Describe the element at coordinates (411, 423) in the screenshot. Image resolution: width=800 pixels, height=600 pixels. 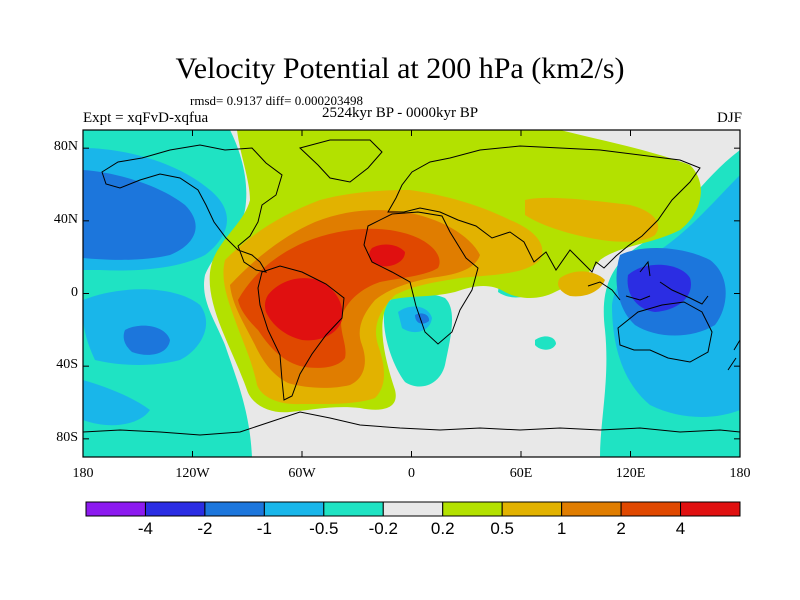
I see `coast-antarctica` at that location.